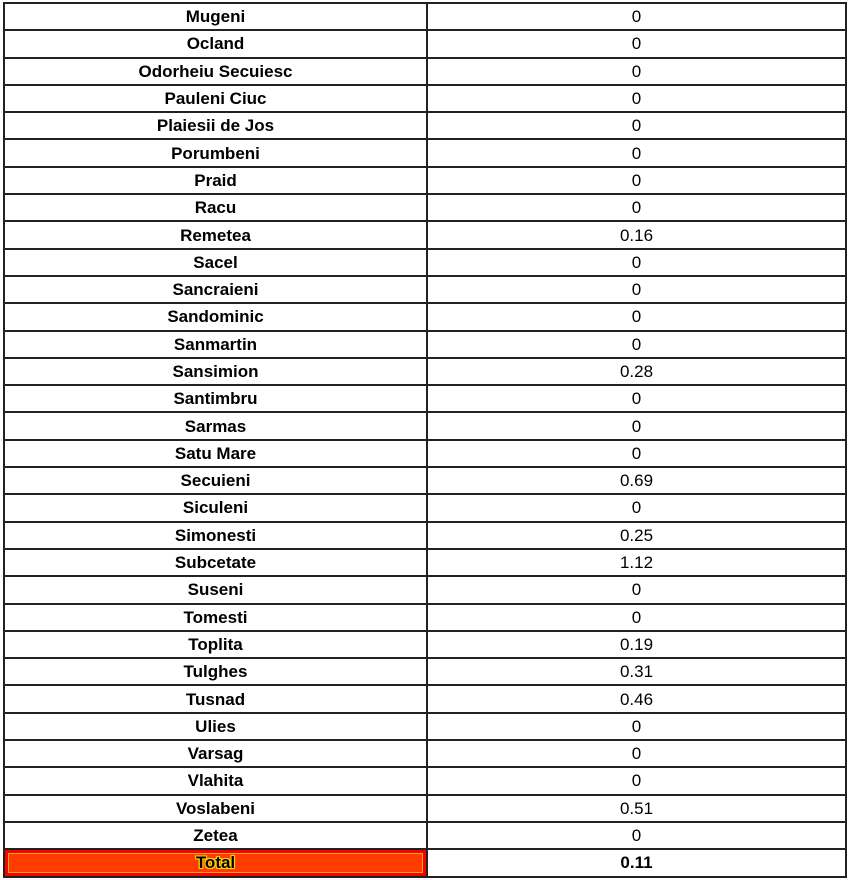  I want to click on table-row: Simonesti 0.25, so click(425, 535).